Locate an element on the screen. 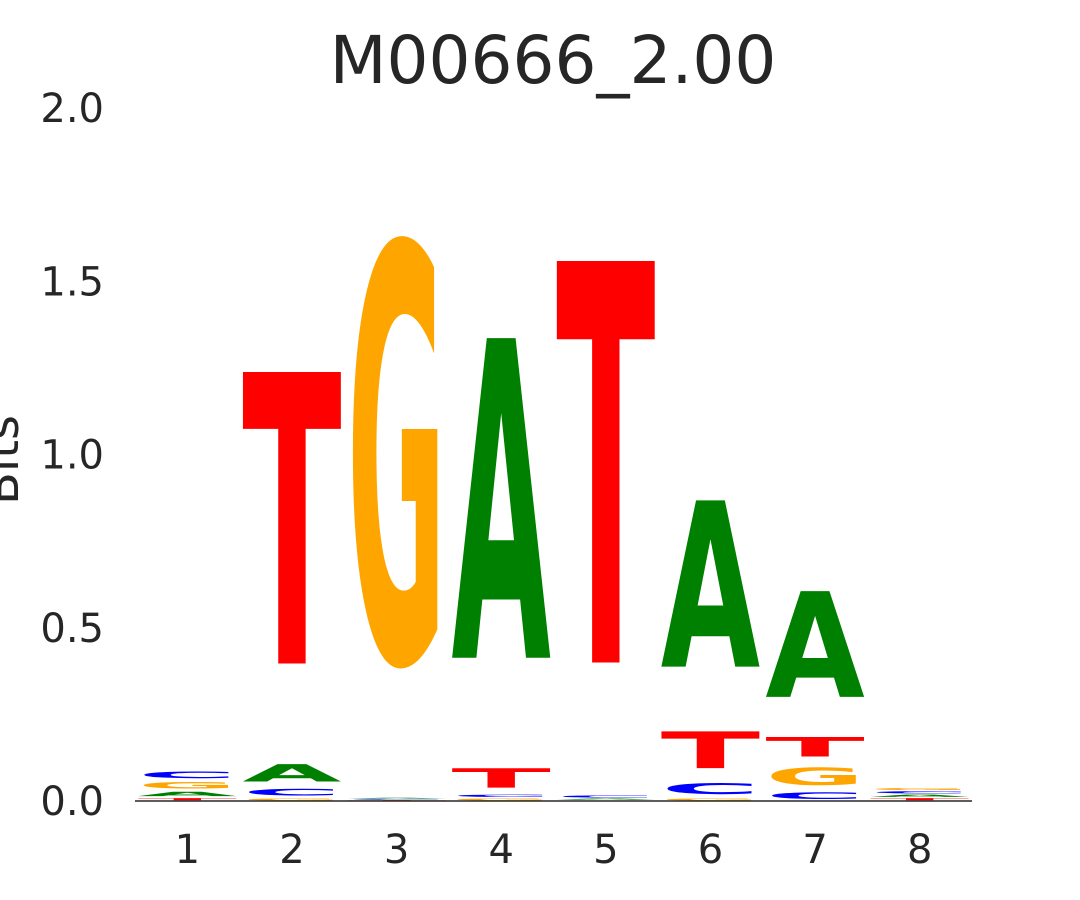 This screenshot has width=1080, height=900. y-tick-label: 1.0 is located at coordinates (72, 456).